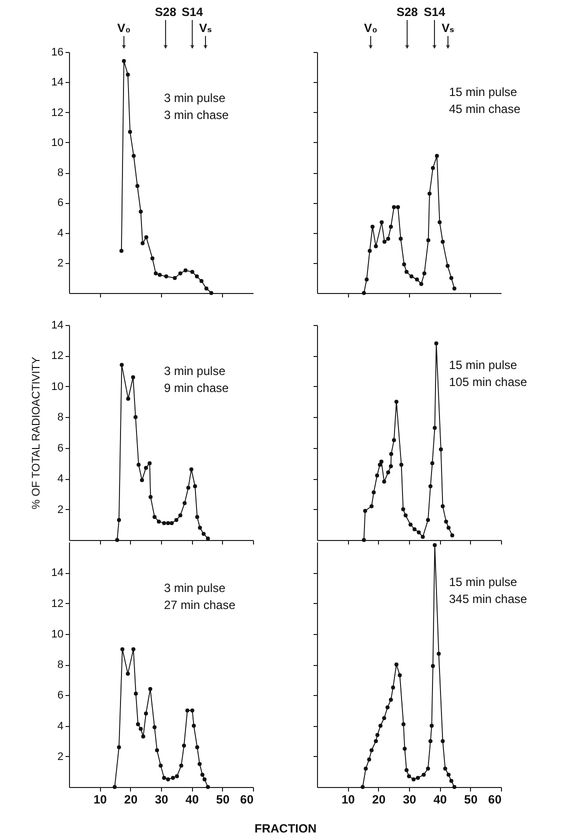 The width and height of the screenshot is (580, 837). What do you see at coordinates (247, 799) in the screenshot?
I see `x-tick-label: 60` at bounding box center [247, 799].